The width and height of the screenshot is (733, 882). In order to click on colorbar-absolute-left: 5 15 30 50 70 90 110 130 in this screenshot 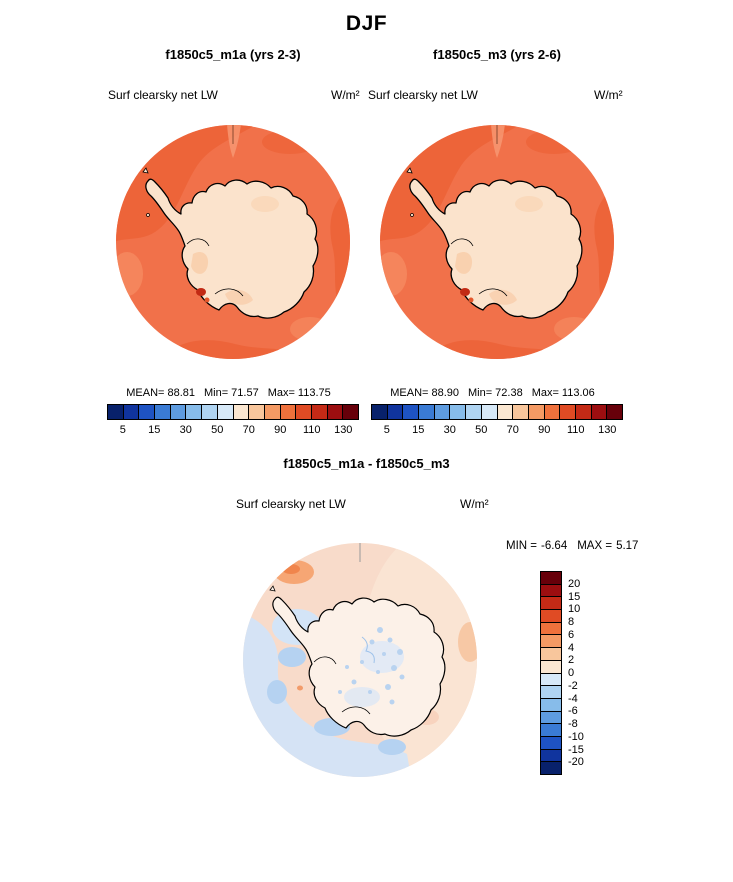, I will do `click(233, 420)`.